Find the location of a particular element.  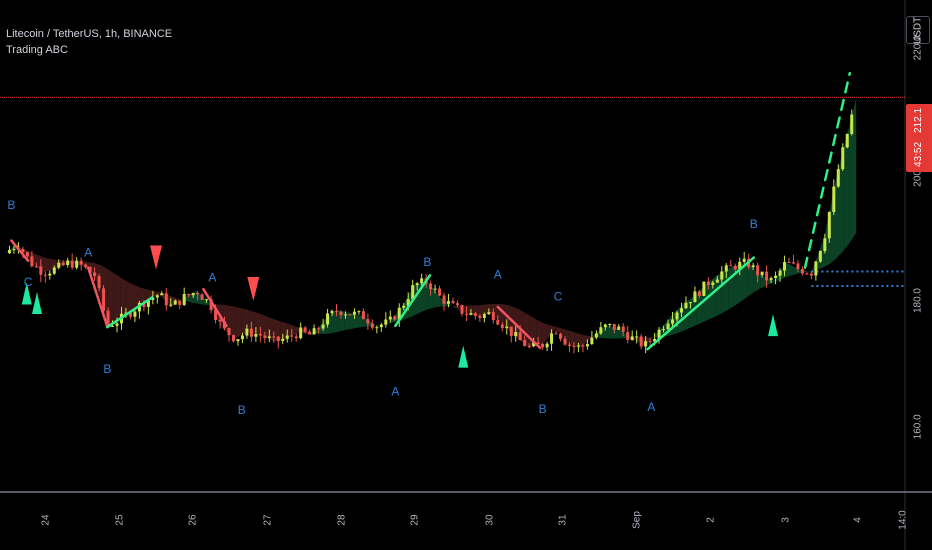

x-tick-label: 30 is located at coordinates (490, 520).